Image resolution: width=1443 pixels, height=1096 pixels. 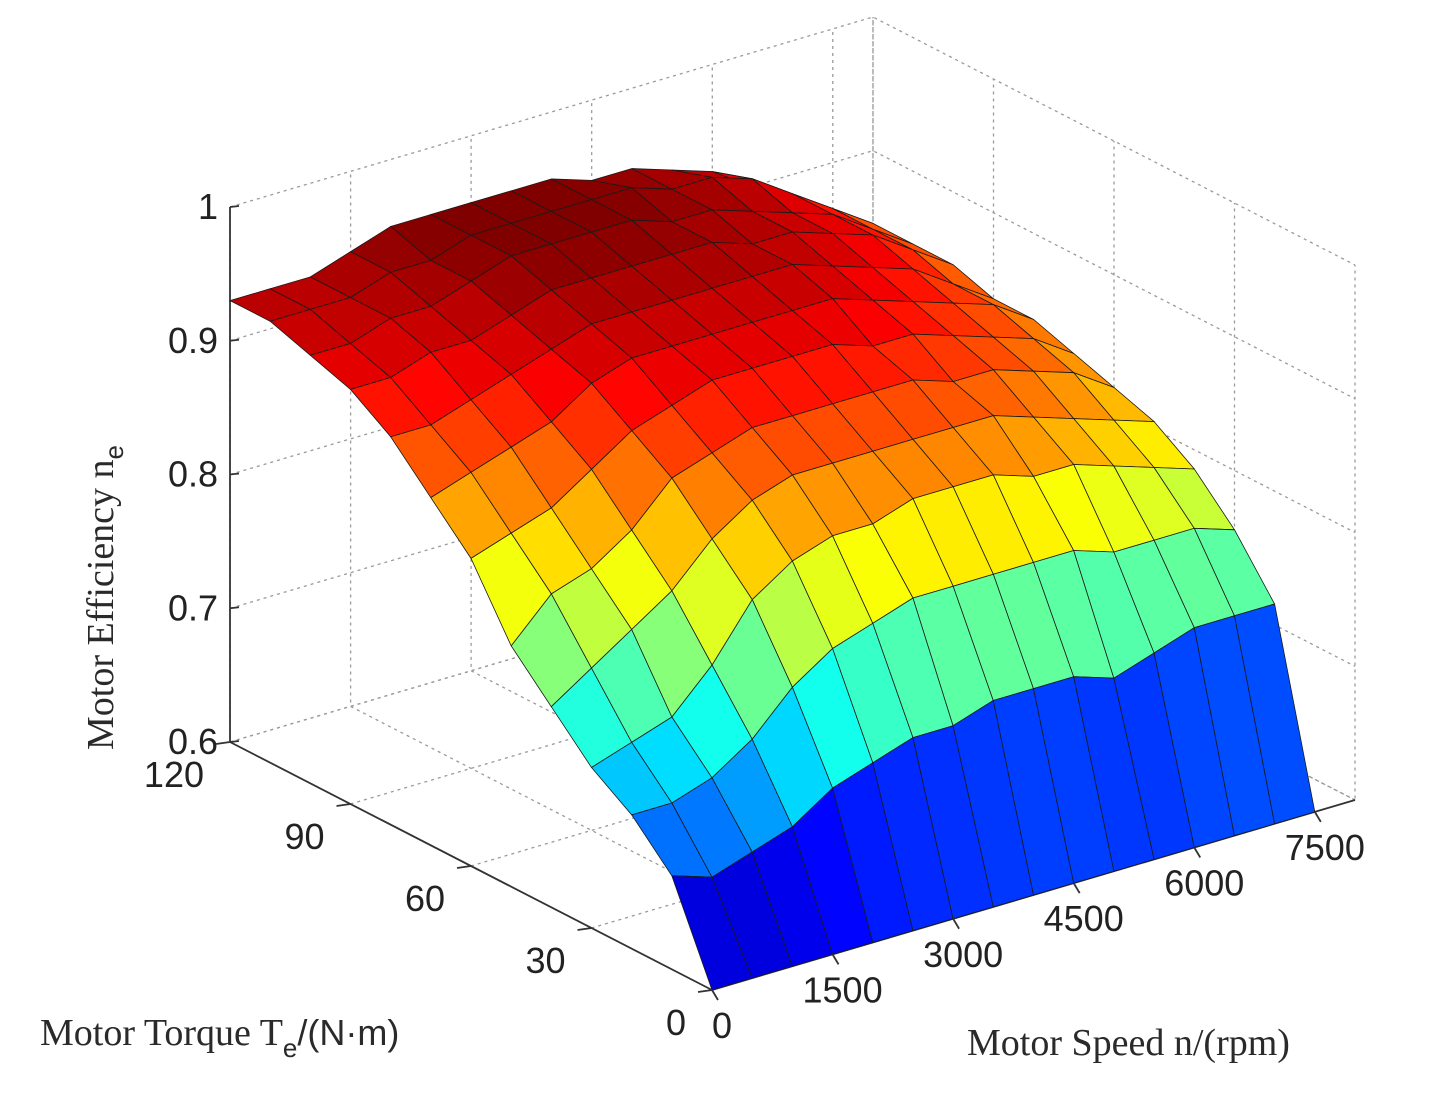 What do you see at coordinates (1128, 1043) in the screenshot?
I see `x-axis-label: Motor Speed n/(rpm)` at bounding box center [1128, 1043].